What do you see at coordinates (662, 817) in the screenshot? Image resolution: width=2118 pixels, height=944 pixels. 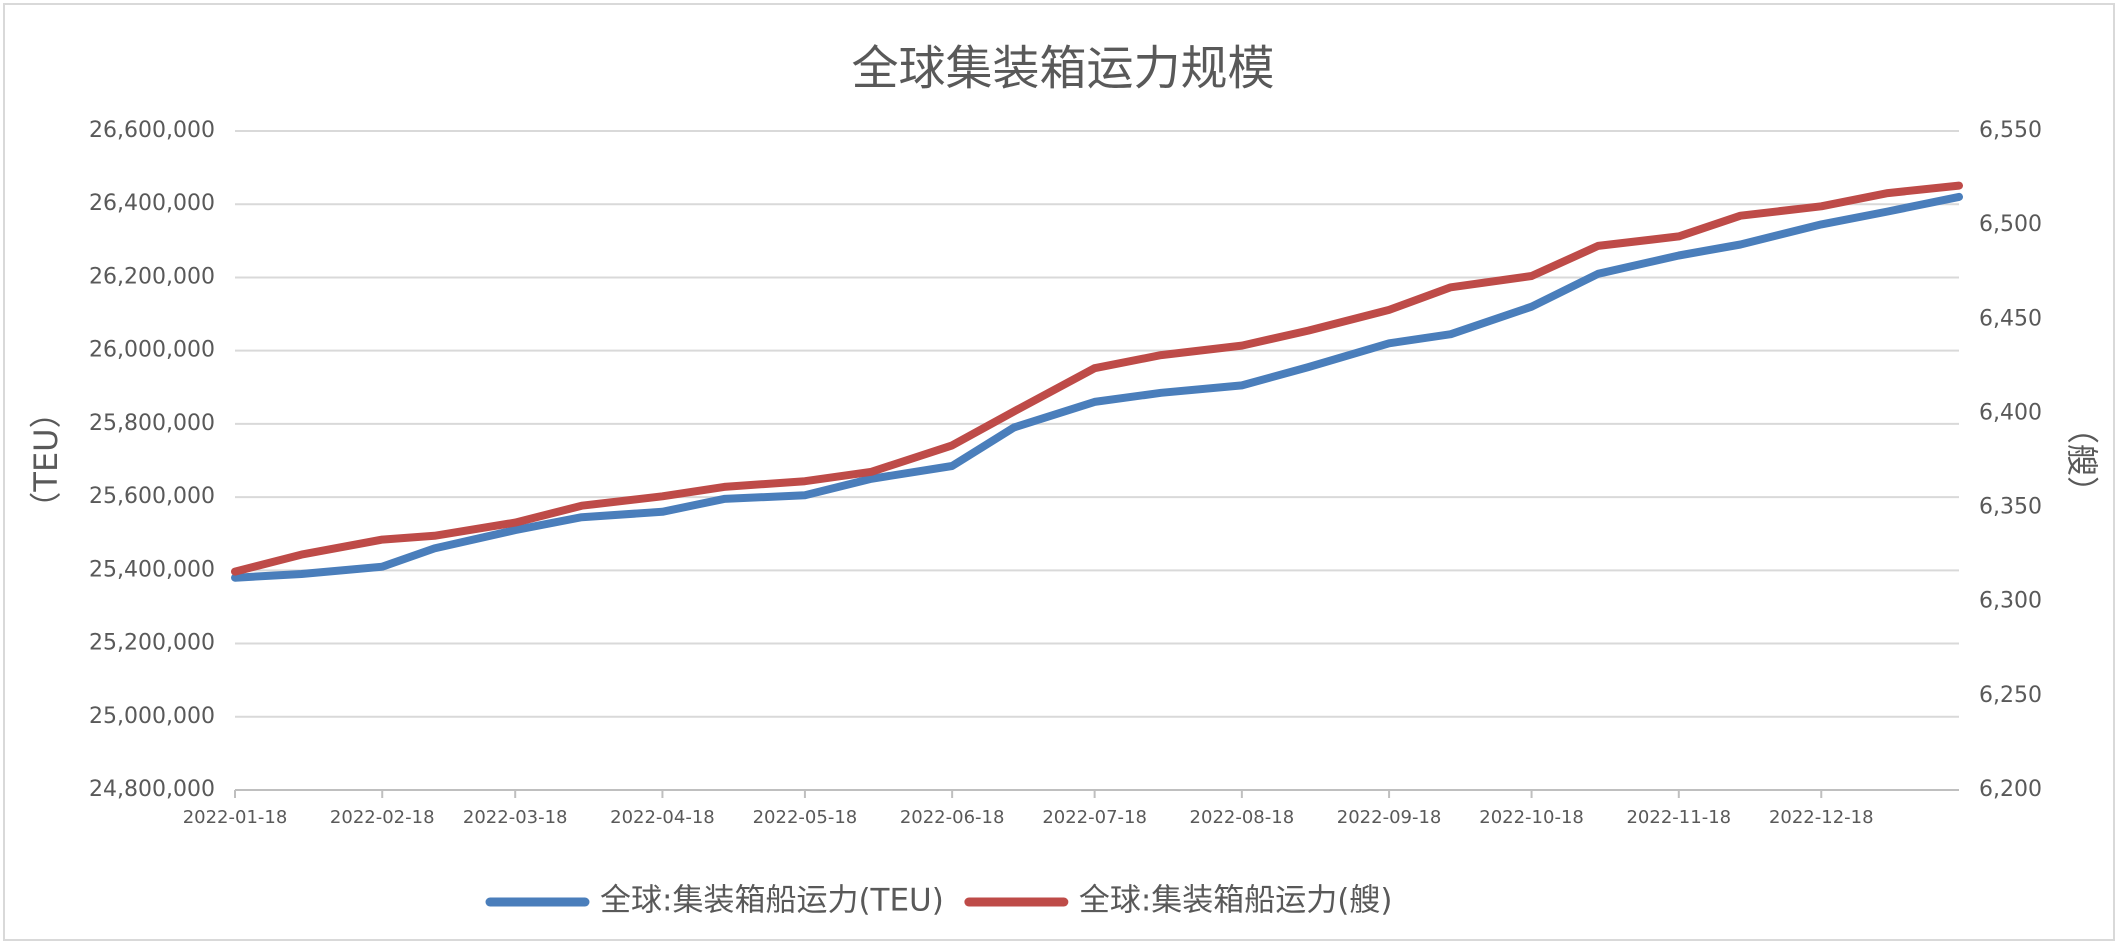 I see `x-tick-label: 2022-04-18` at bounding box center [662, 817].